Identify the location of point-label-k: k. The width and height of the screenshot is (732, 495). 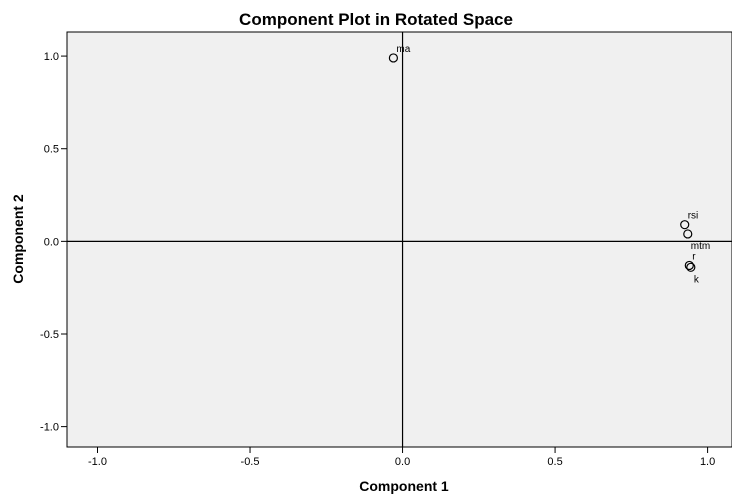
(697, 279).